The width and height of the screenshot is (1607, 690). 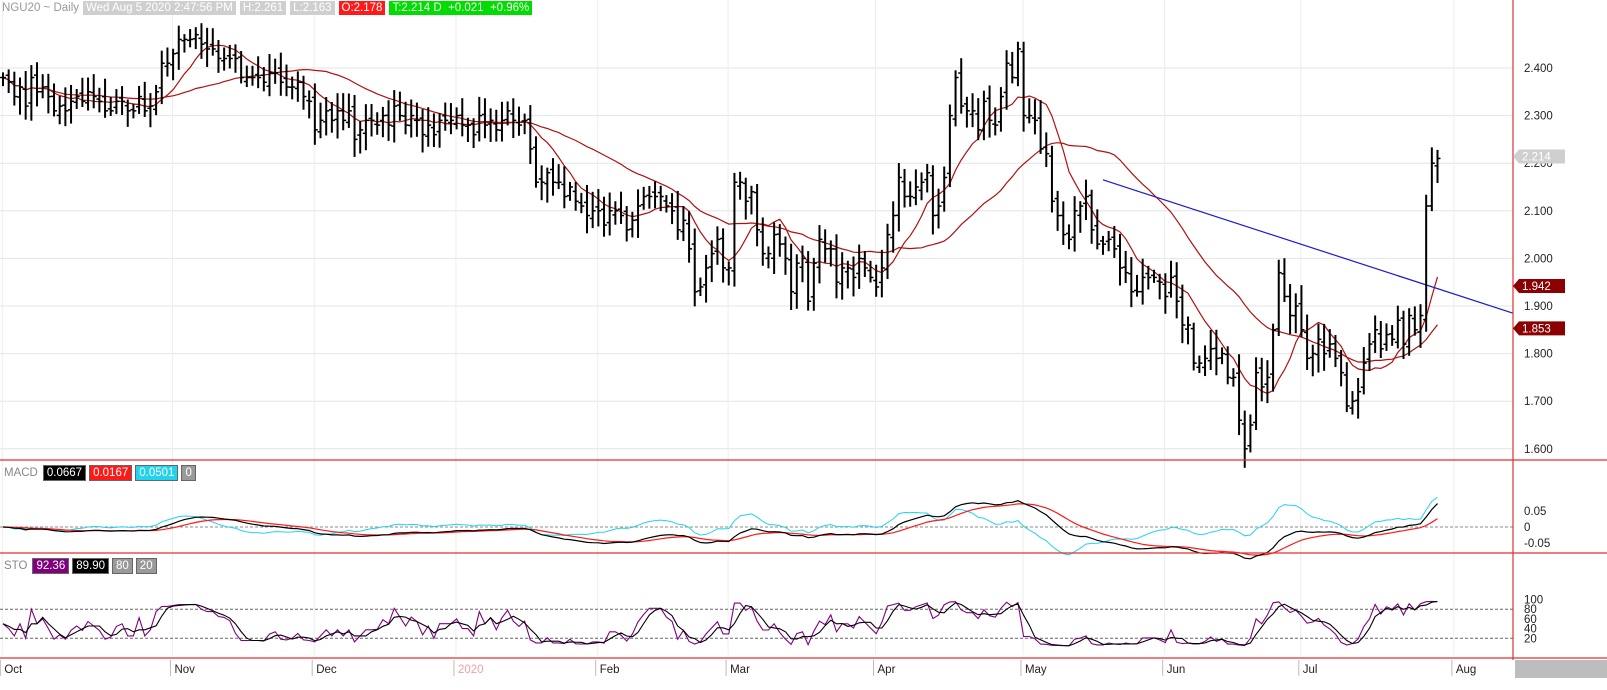 What do you see at coordinates (188, 473) in the screenshot?
I see `macd-param: 0` at bounding box center [188, 473].